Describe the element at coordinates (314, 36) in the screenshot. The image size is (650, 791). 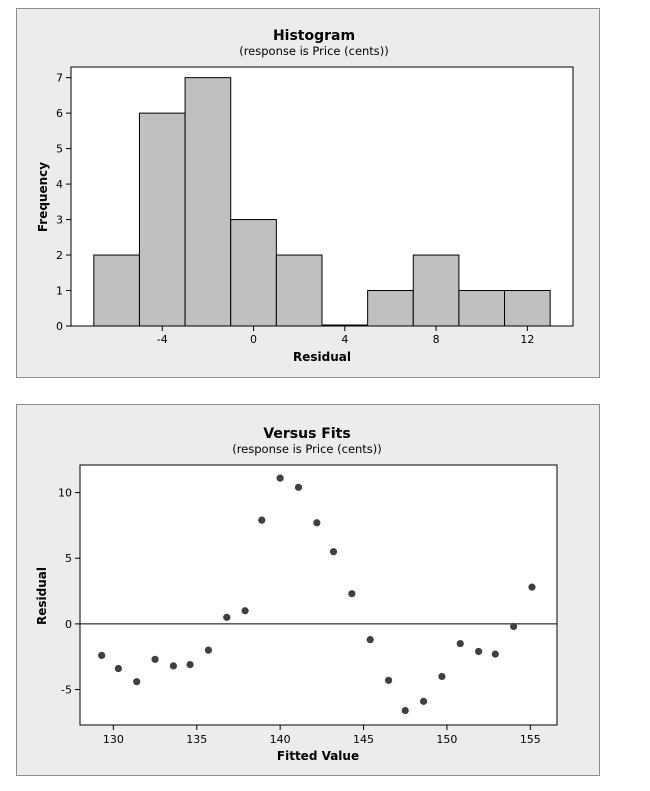
I see `histogram-title: Histogram` at that location.